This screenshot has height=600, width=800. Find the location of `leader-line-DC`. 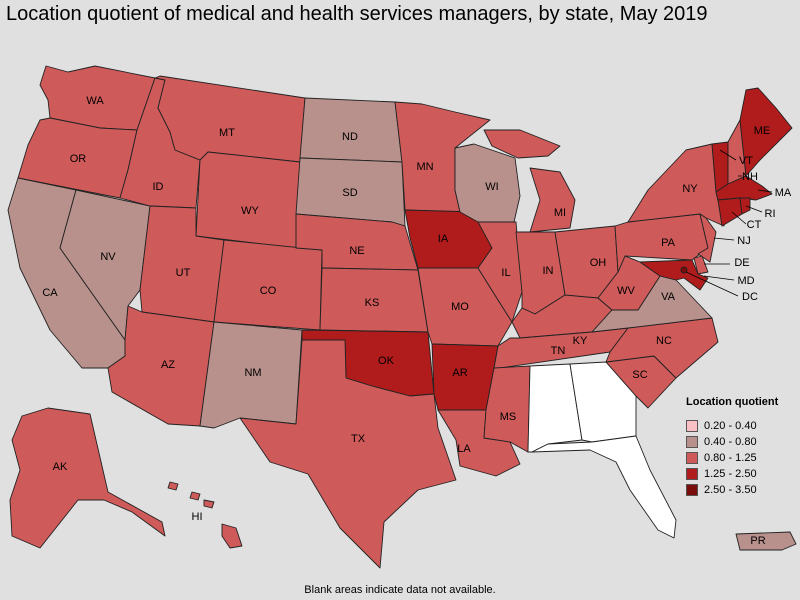

leader-line-DC is located at coordinates (712, 284).